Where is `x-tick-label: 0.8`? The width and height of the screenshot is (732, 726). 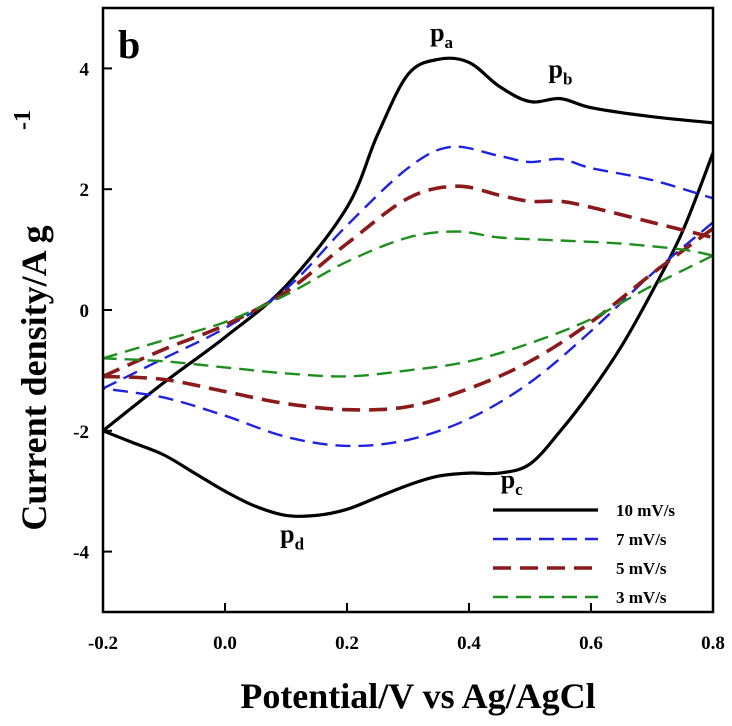 x-tick-label: 0.8 is located at coordinates (713, 643).